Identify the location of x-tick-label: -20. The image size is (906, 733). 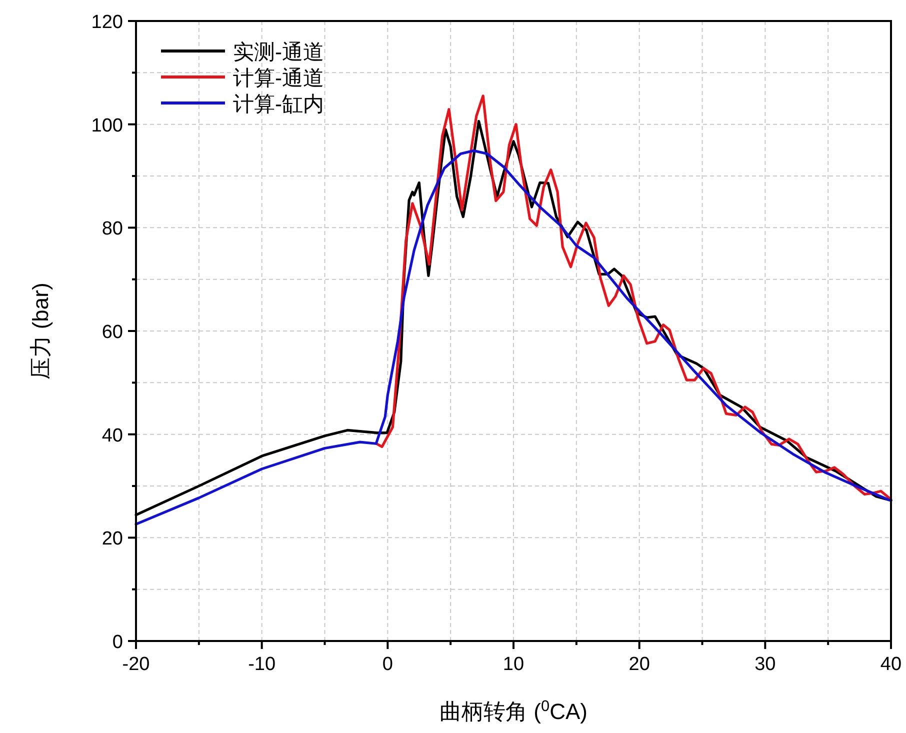
(136, 664).